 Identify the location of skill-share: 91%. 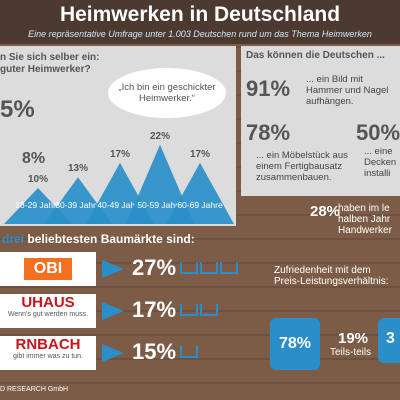
(268, 88).